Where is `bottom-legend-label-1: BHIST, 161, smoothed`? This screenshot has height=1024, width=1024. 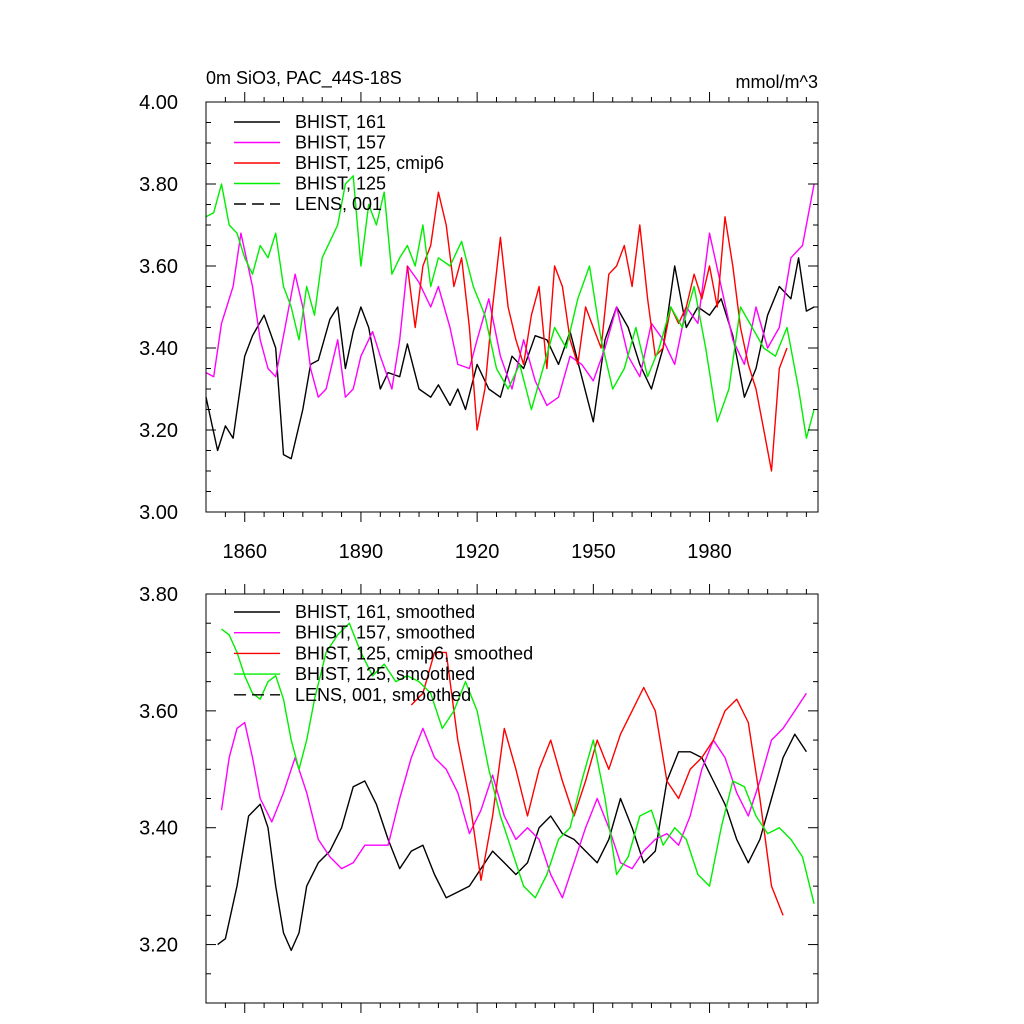 bottom-legend-label-1: BHIST, 161, smoothed is located at coordinates (385, 612).